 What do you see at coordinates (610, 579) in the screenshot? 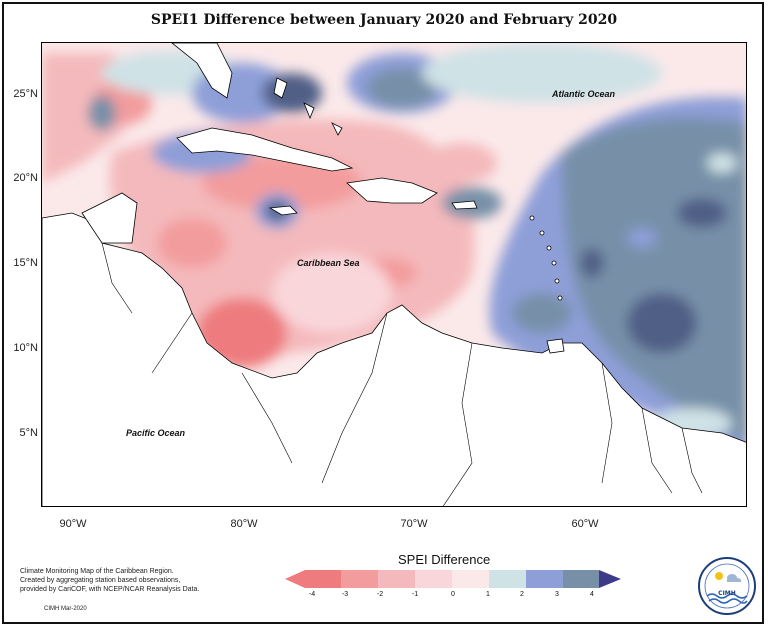
I see `legend-arrow-high` at bounding box center [610, 579].